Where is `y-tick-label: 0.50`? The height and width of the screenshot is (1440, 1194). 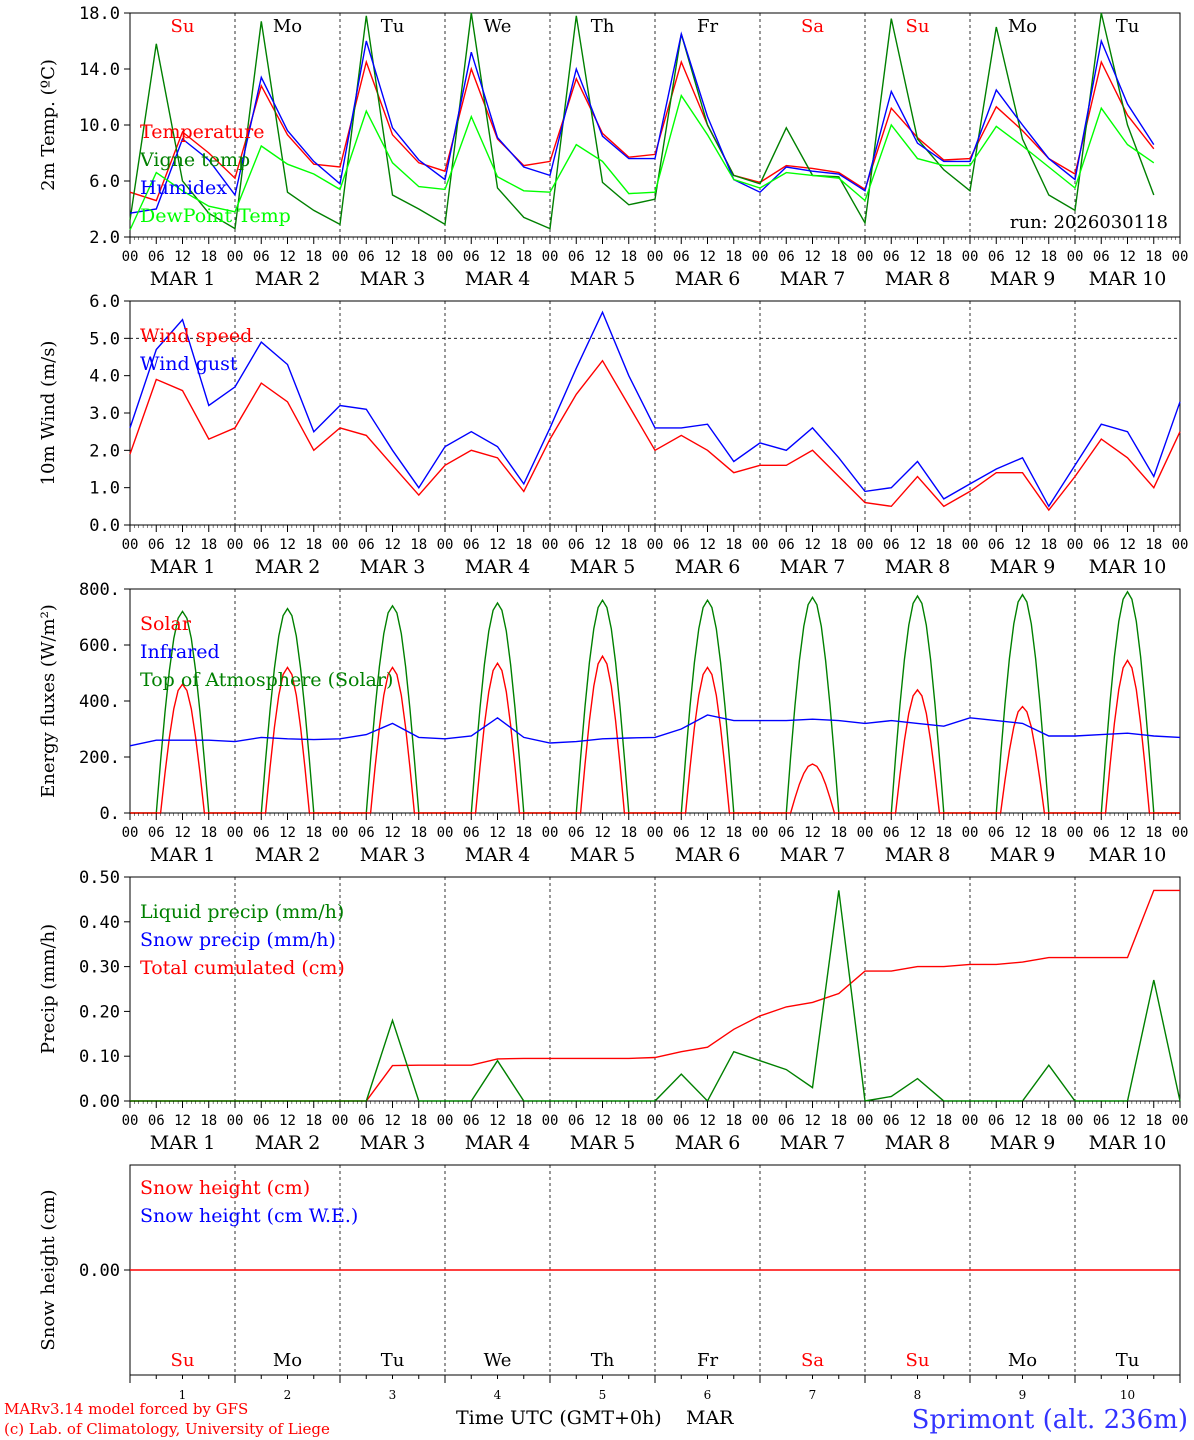
y-tick-label: 0.50 is located at coordinates (99, 878).